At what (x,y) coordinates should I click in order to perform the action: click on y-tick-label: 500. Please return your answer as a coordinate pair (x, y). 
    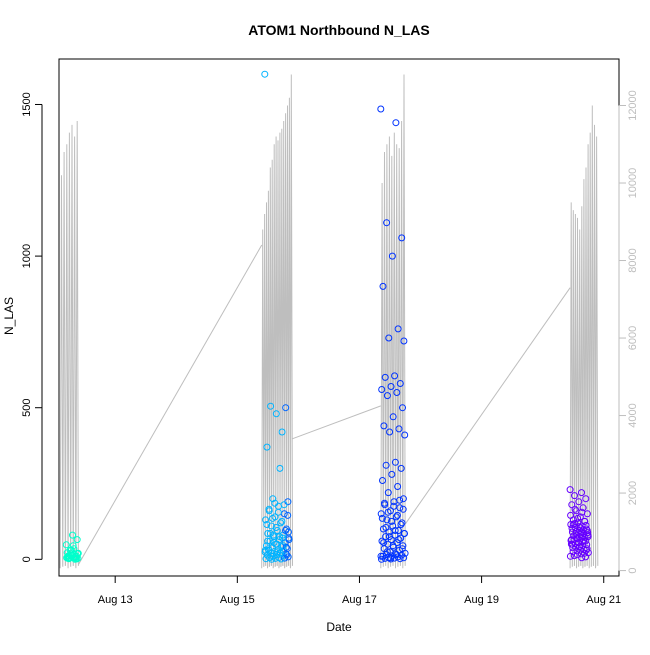
    Looking at the image, I should click on (27, 408).